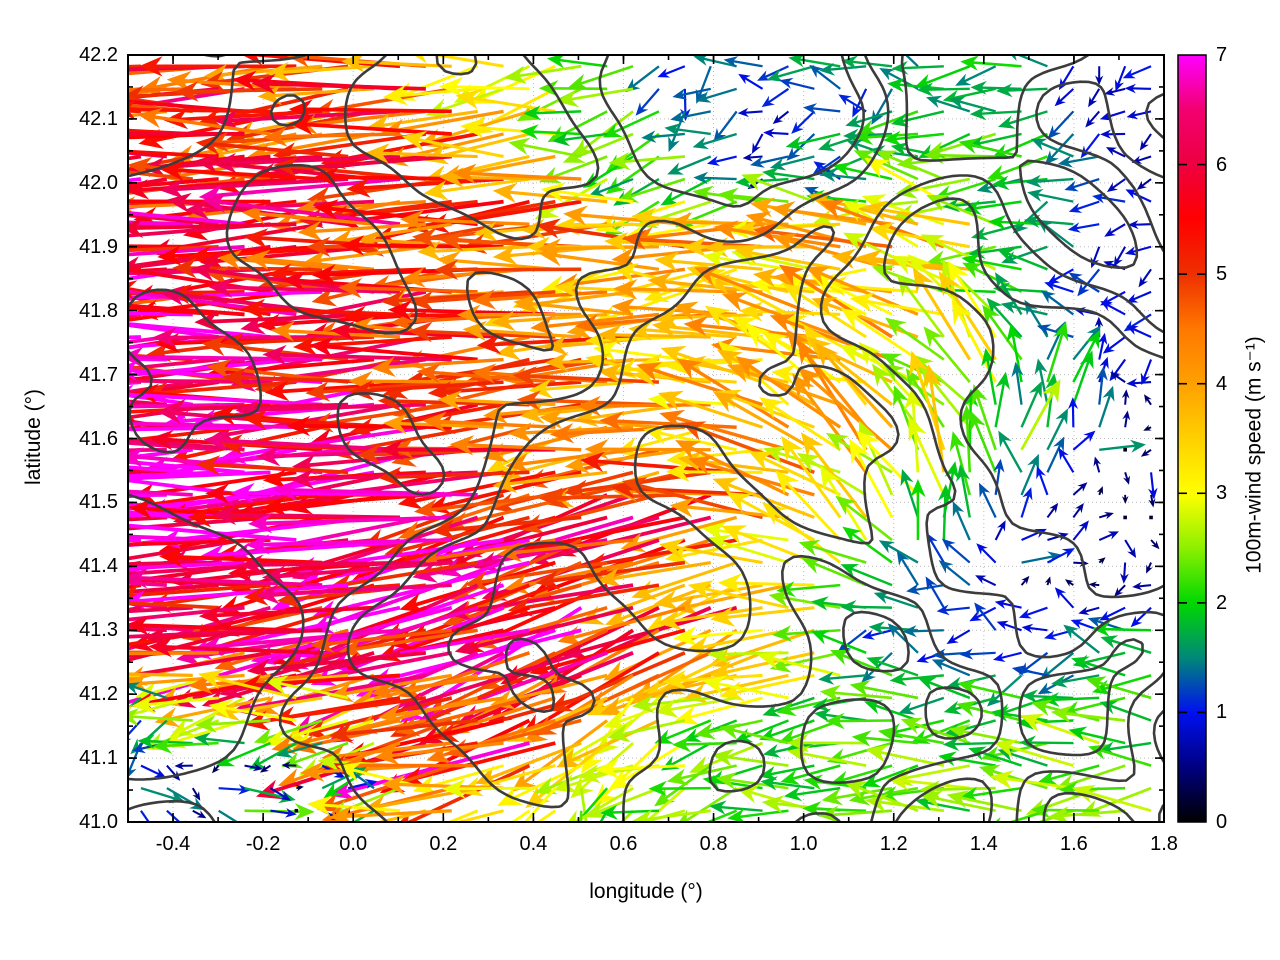 This screenshot has height=960, width=1280. I want to click on x-tick-label: 0.4, so click(533, 844).